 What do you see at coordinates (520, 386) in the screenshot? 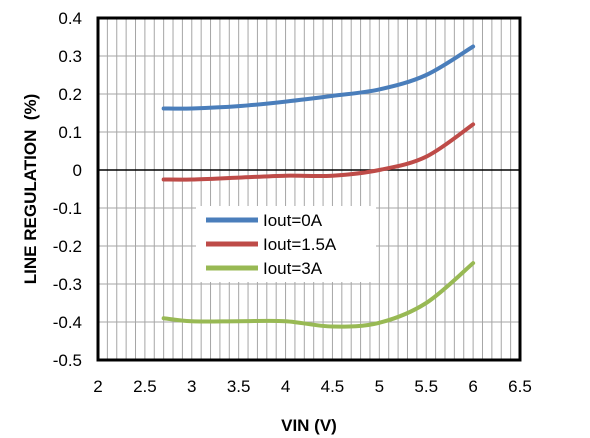
I see `x-tick-label: 6.5` at bounding box center [520, 386].